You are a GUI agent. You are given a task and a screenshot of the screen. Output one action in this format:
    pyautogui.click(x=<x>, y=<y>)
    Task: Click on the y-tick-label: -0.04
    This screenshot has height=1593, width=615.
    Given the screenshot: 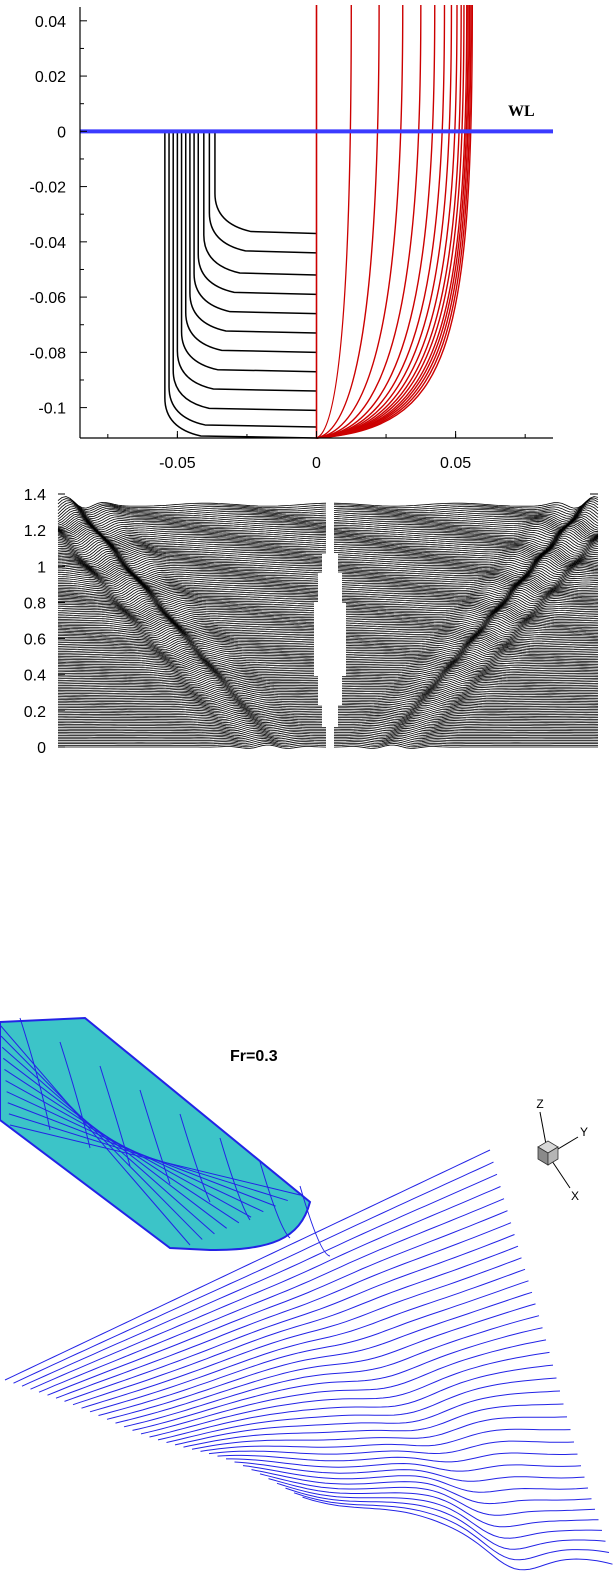 What is the action you would take?
    pyautogui.click(x=48, y=243)
    